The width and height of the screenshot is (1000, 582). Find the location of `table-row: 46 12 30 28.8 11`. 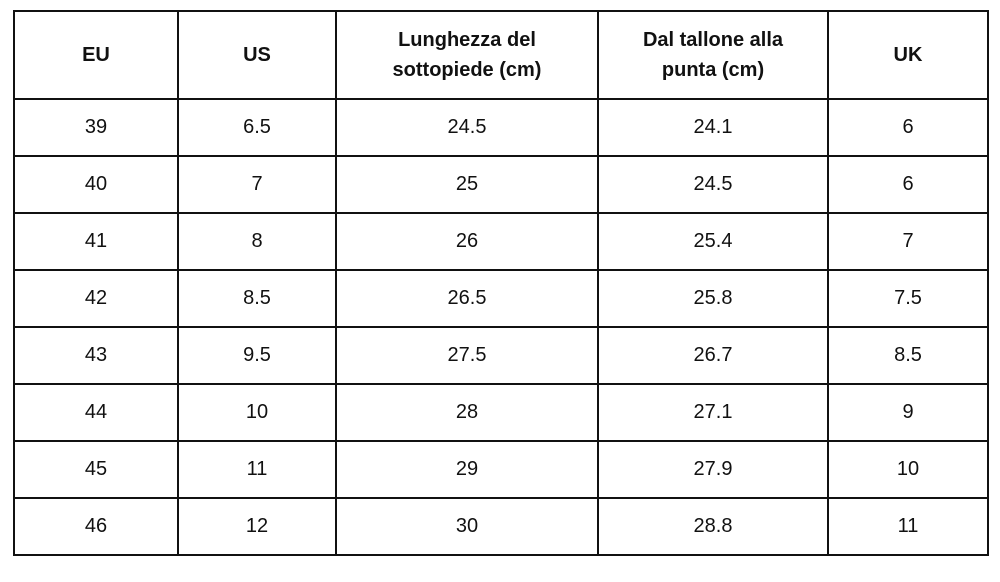

table-row: 46 12 30 28.8 11 is located at coordinates (501, 526).